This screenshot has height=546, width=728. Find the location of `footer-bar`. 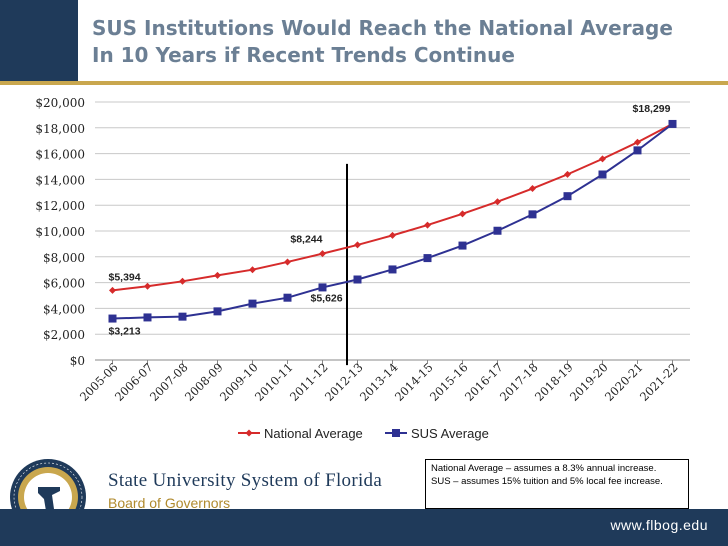

footer-bar is located at coordinates (364, 527).